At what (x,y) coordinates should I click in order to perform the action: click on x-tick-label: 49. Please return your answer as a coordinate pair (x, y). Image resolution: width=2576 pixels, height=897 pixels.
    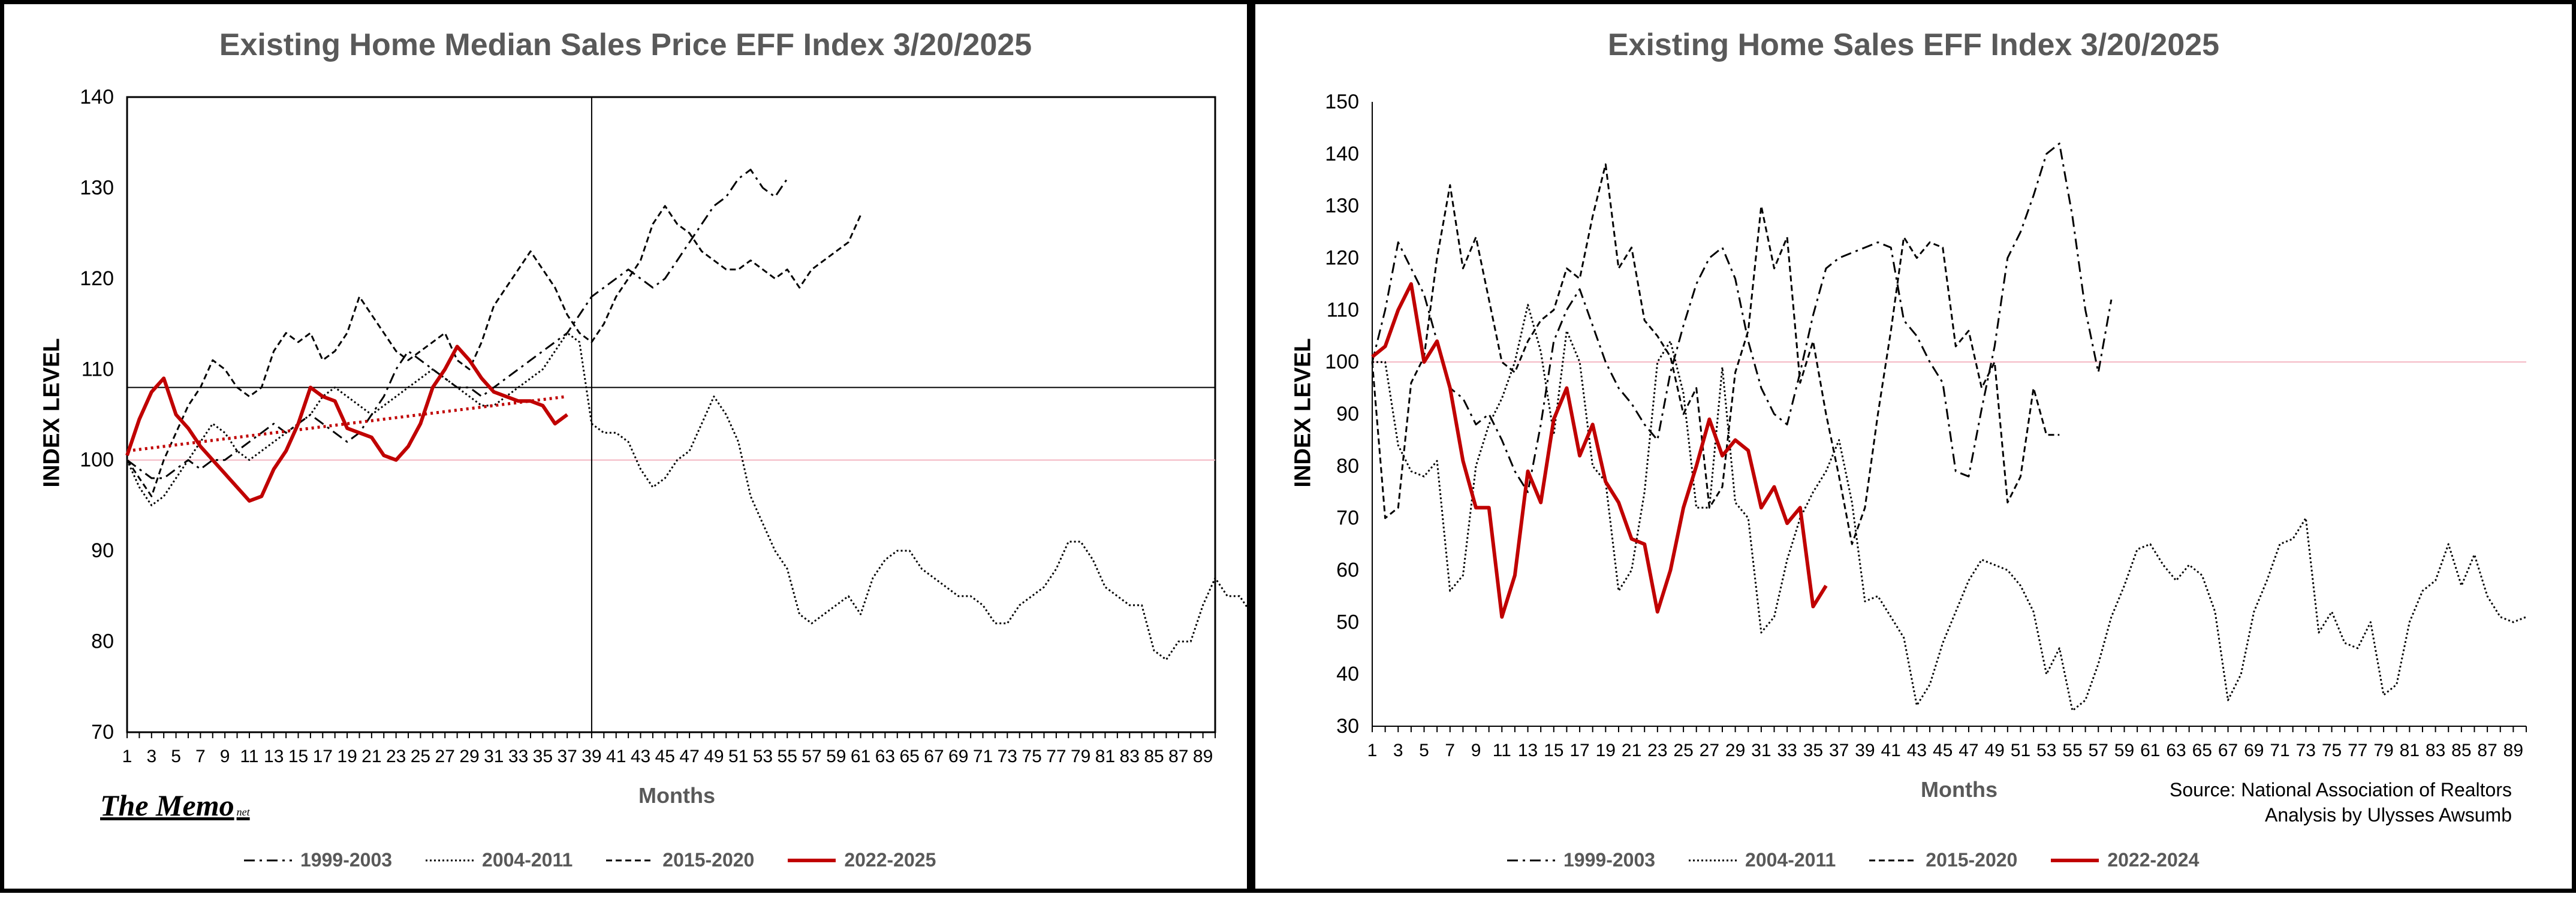
    Looking at the image, I should click on (714, 756).